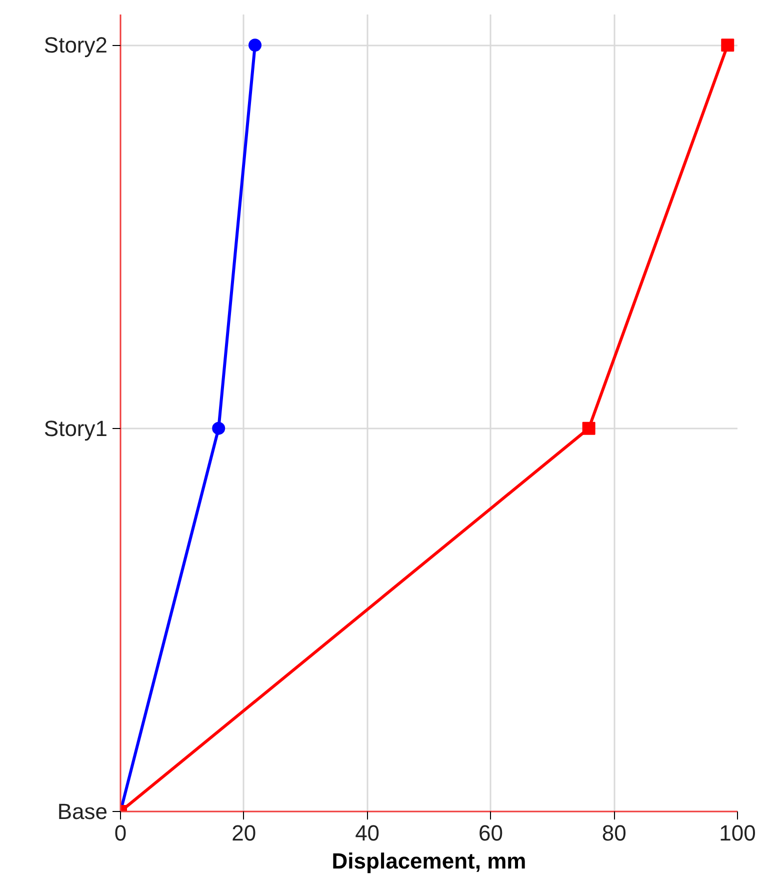 This screenshot has height=876, width=767. What do you see at coordinates (82, 811) in the screenshot?
I see `y-tick-label: Base` at bounding box center [82, 811].